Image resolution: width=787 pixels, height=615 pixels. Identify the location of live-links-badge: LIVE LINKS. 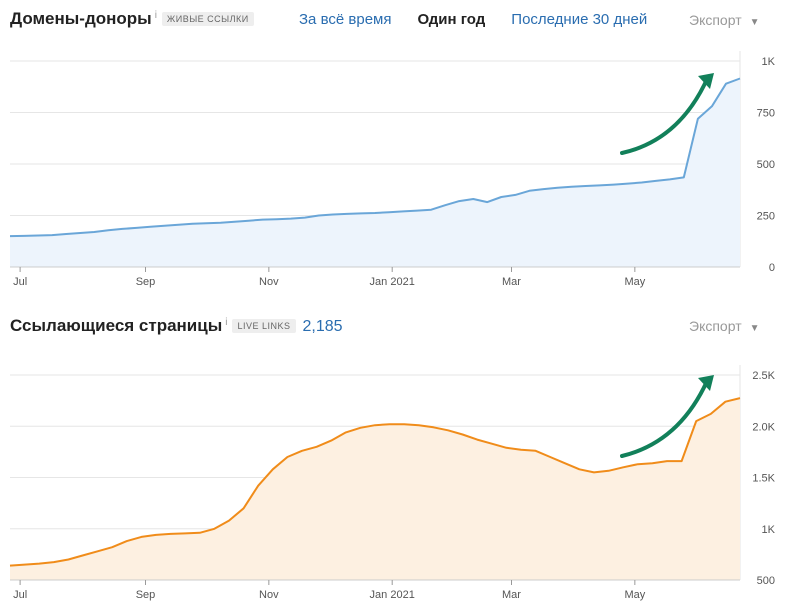
(264, 326).